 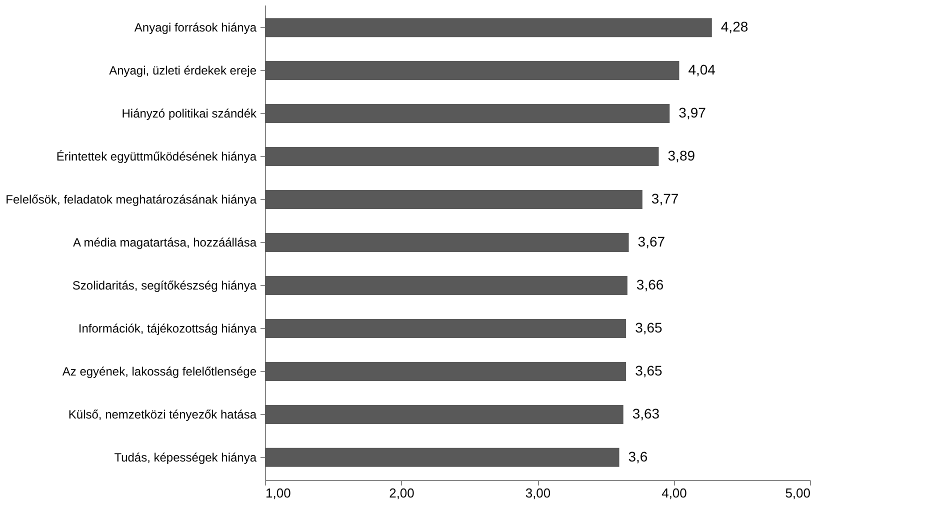 I want to click on y-tick-label: Hiányzó politikai szándék, so click(x=190, y=113).